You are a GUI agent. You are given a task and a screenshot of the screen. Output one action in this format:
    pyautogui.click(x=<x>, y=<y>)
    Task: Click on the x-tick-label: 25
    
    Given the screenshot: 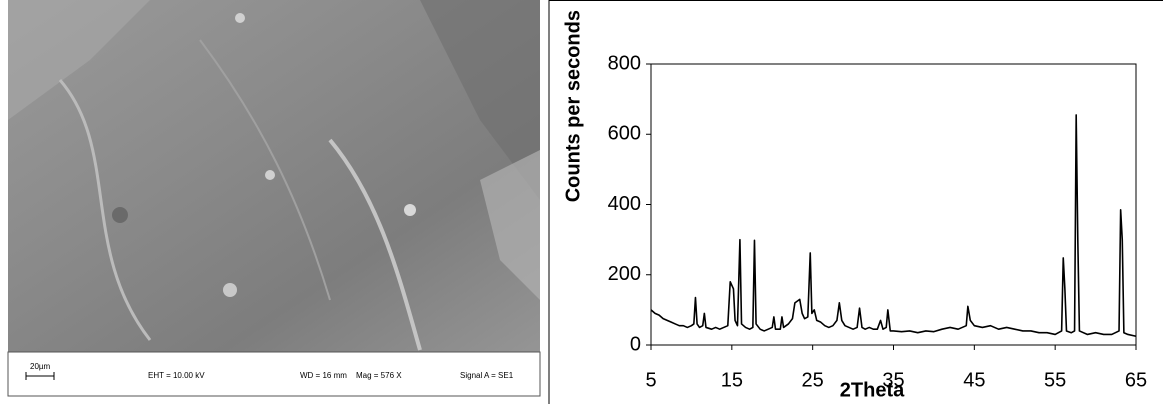 What is the action you would take?
    pyautogui.click(x=813, y=380)
    